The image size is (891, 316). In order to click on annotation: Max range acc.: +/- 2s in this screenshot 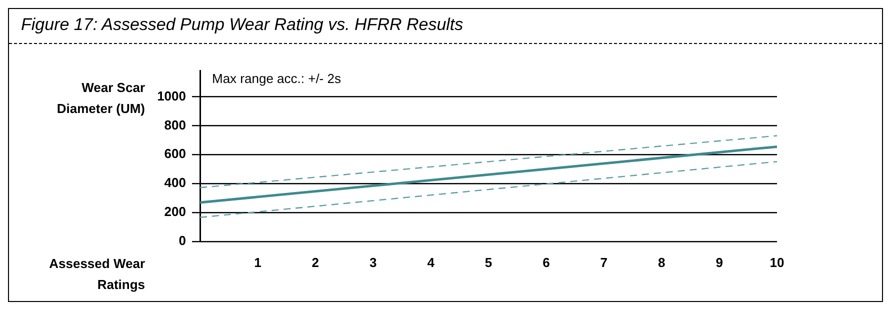, I will do `click(277, 78)`.